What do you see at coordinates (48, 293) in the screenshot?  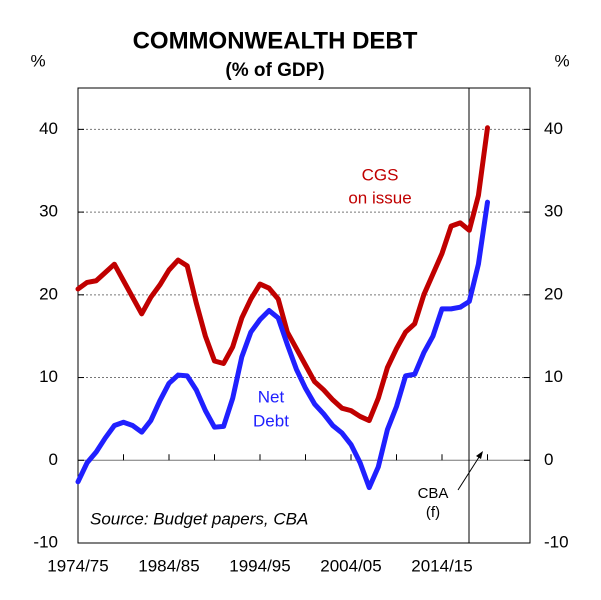 I see `y-tick-label: 20` at bounding box center [48, 293].